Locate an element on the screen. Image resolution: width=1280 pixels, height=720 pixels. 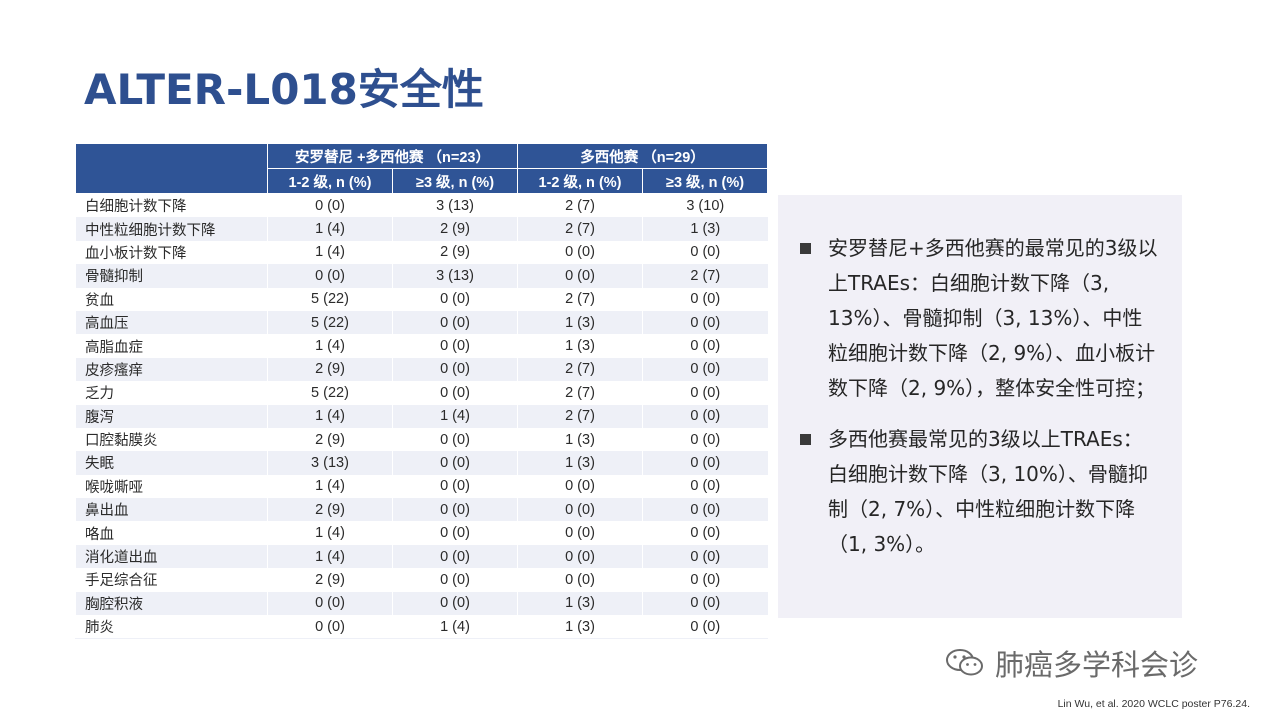
table-row: 皮疹瘙痒 2 (9) 0 (0) 2 (7) 0 (0) is located at coordinates (421, 369).